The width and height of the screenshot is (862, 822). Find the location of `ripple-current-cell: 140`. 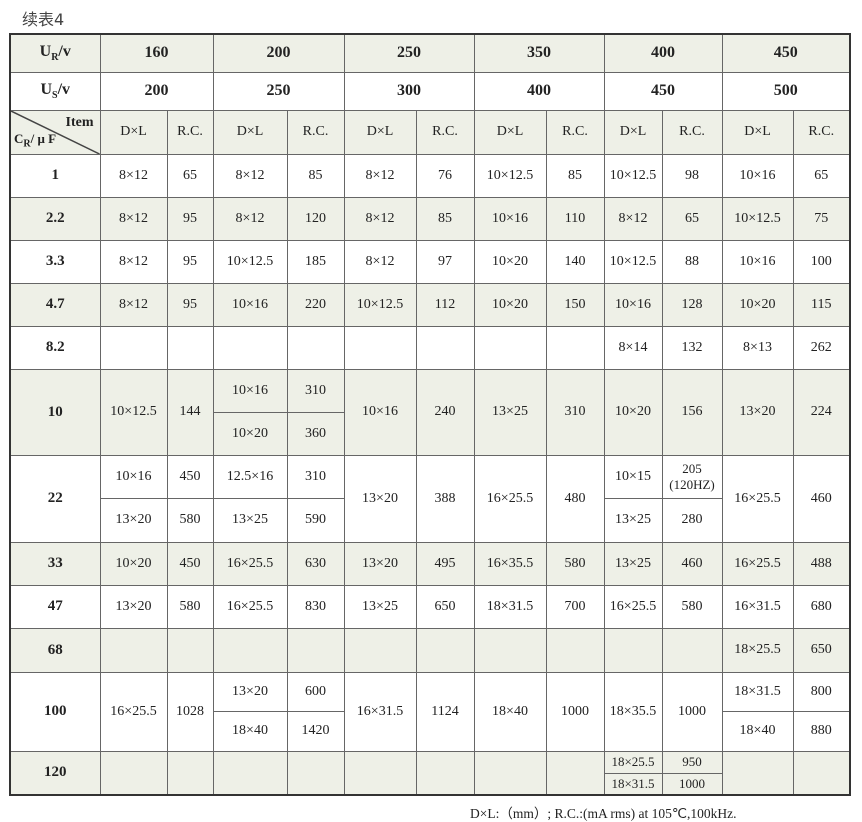

ripple-current-cell: 140 is located at coordinates (575, 261).